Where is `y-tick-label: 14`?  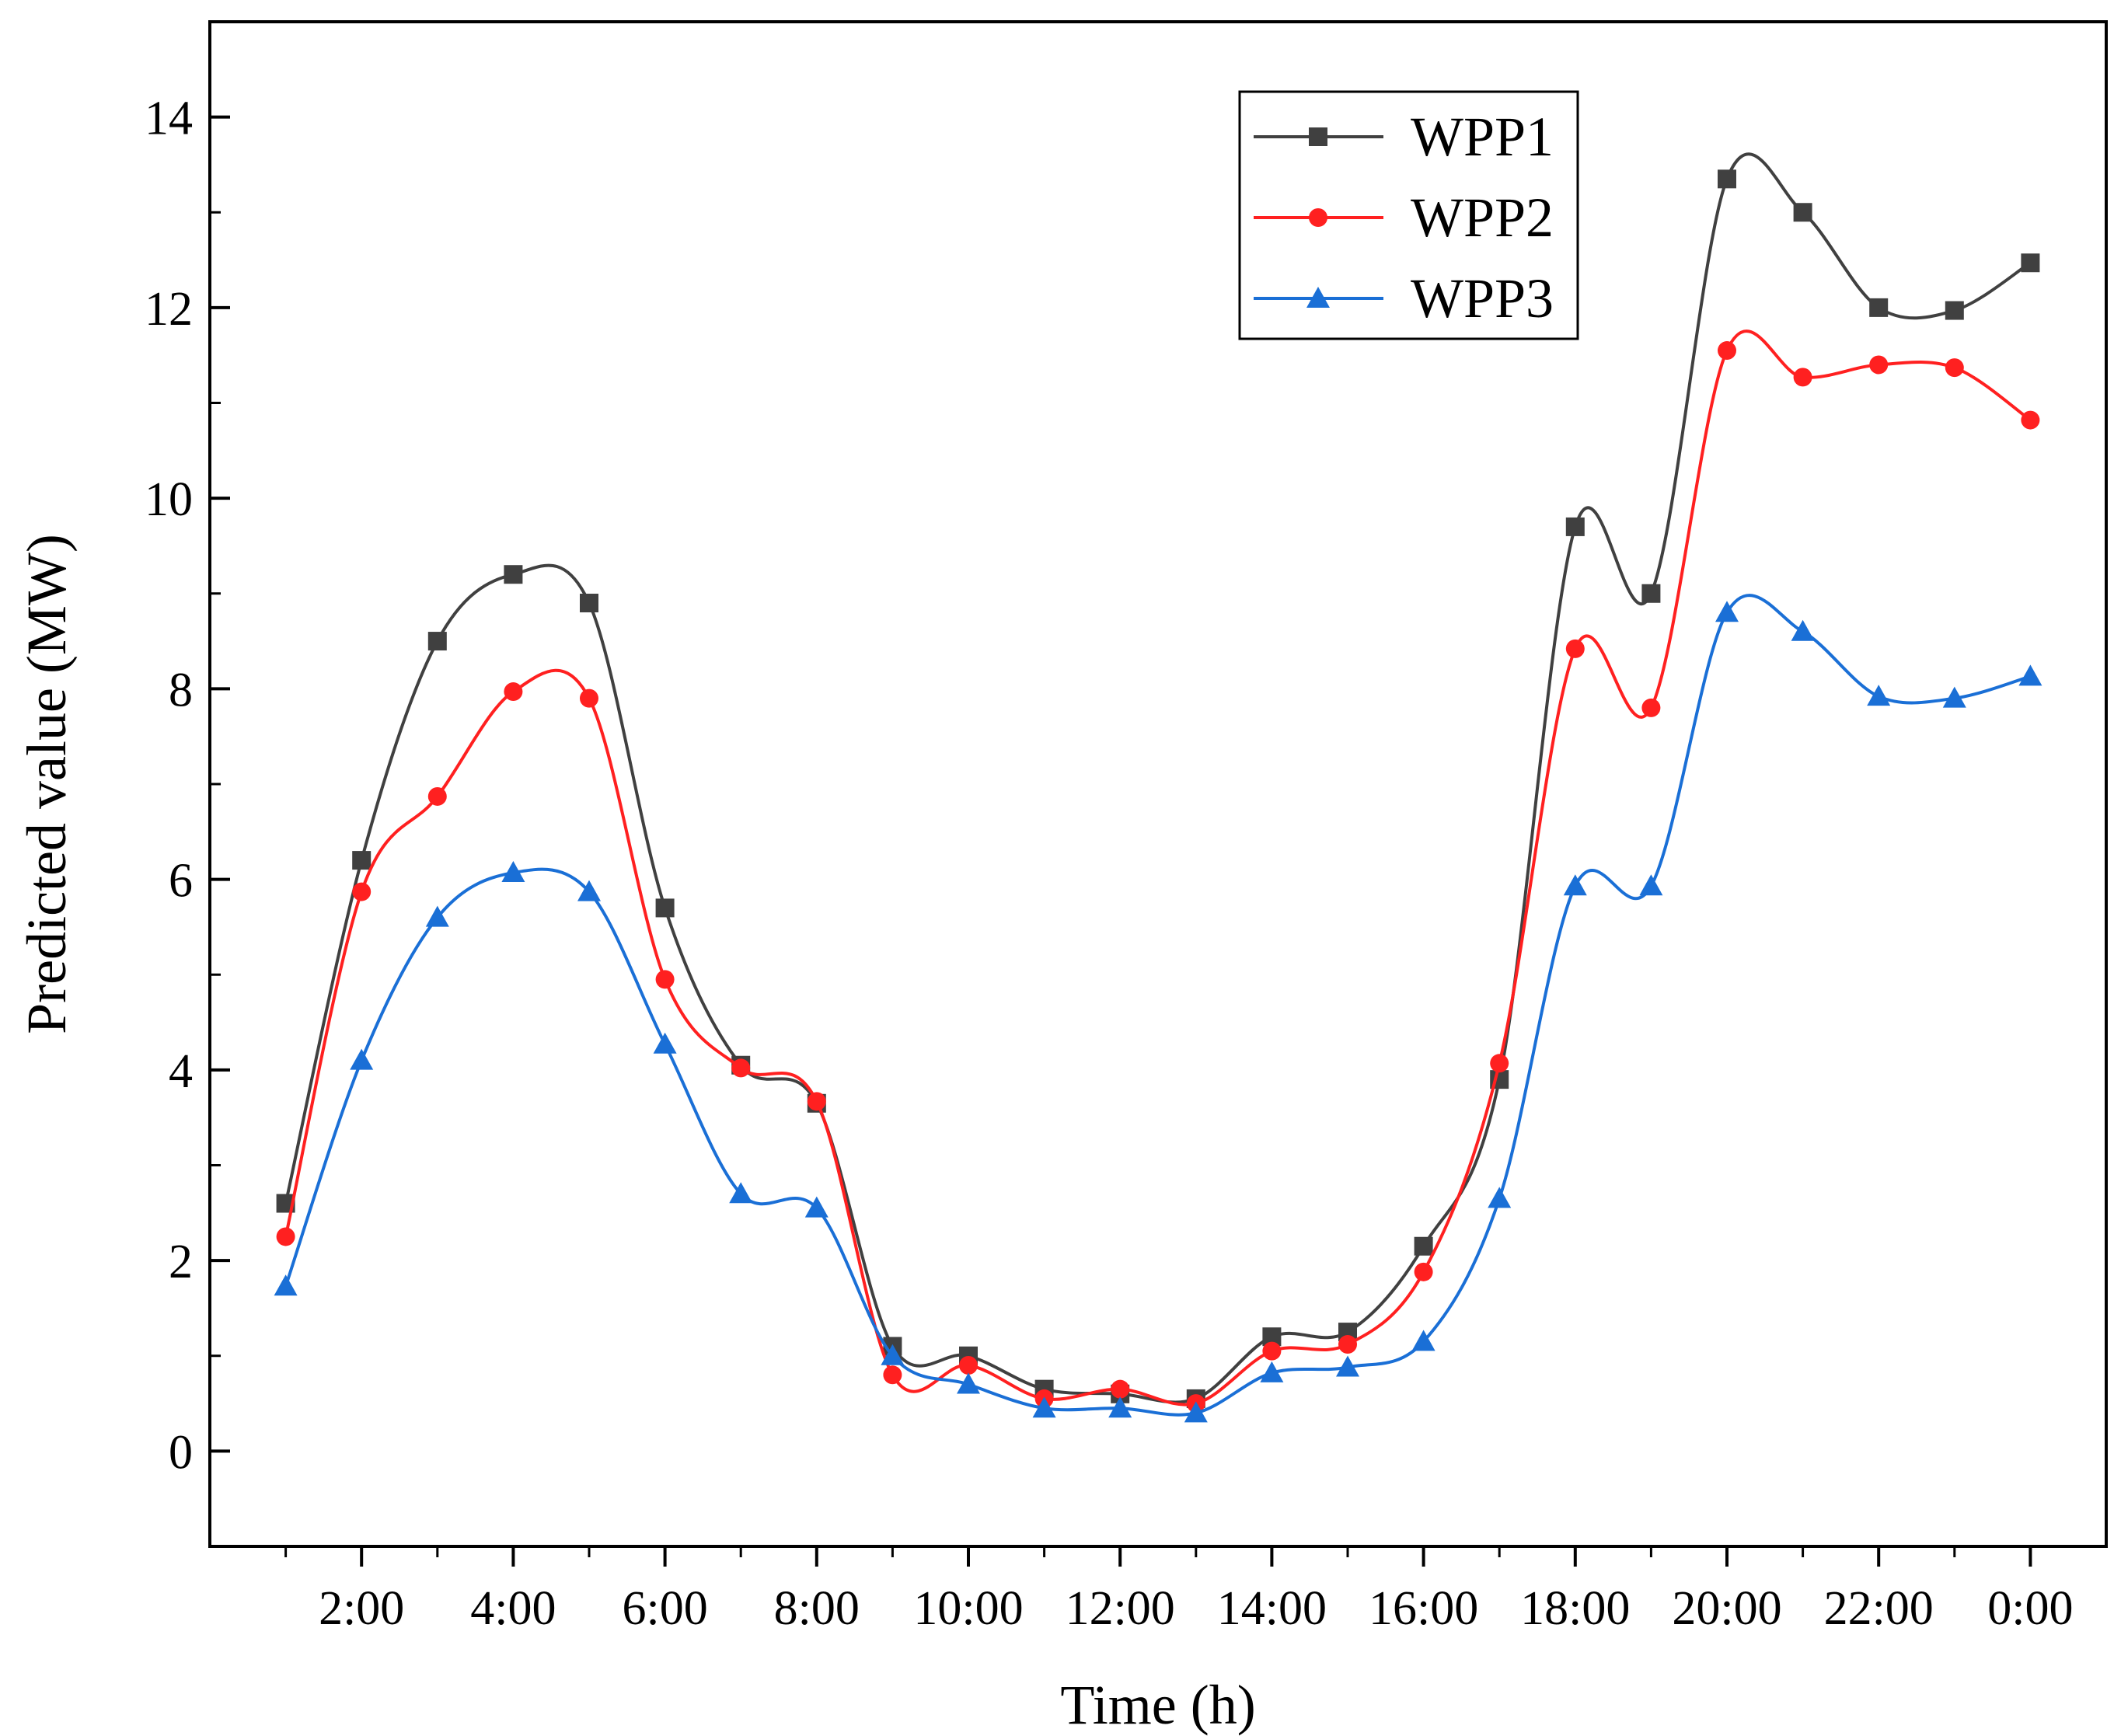 y-tick-label: 14 is located at coordinates (169, 119).